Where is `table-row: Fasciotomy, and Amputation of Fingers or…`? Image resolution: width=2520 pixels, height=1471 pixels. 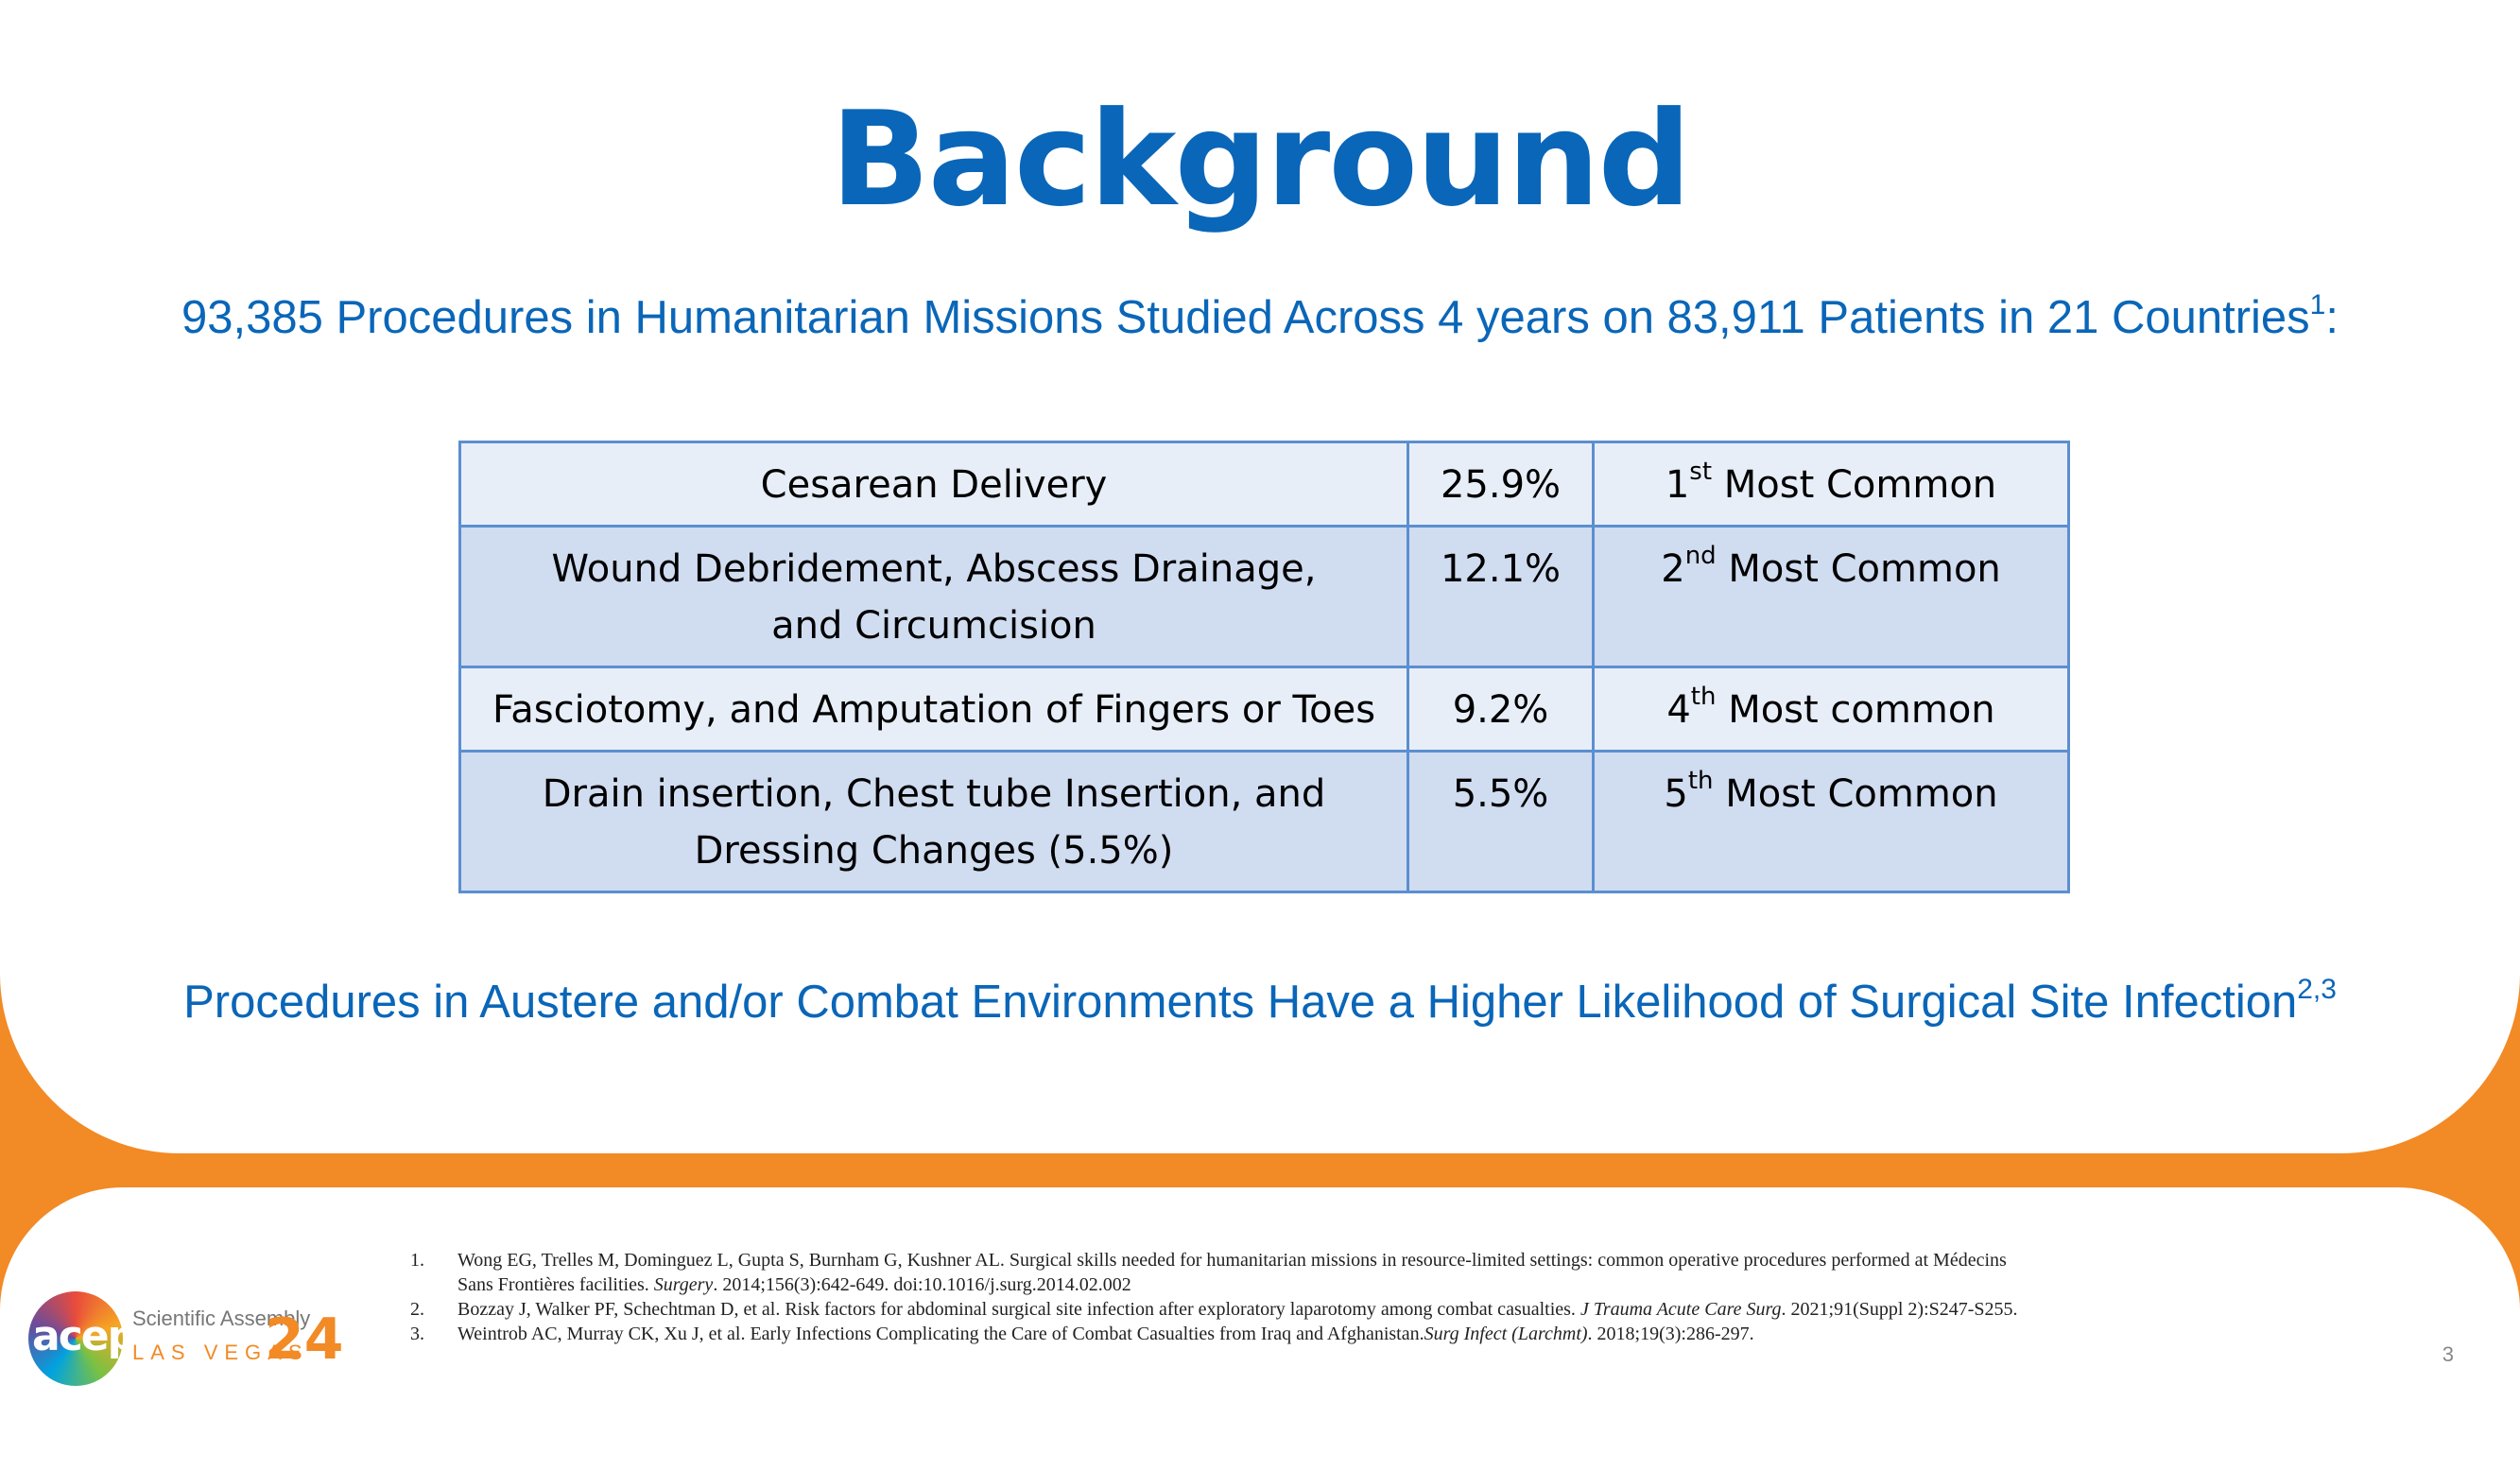
table-row: Fasciotomy, and Amputation of Fingers or… is located at coordinates (1264, 709).